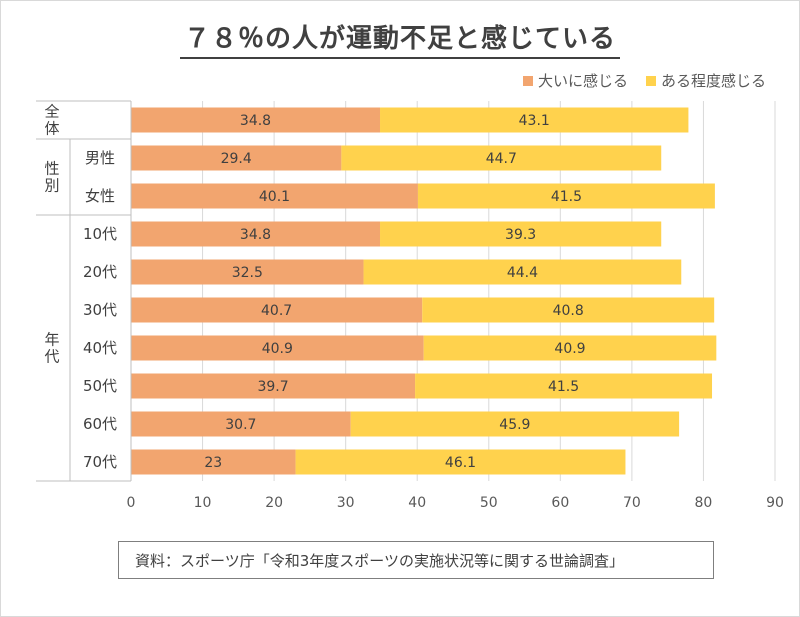 Image resolution: width=800 pixels, height=617 pixels. Describe the element at coordinates (100, 272) in the screenshot. I see `category-label: 20代` at that location.